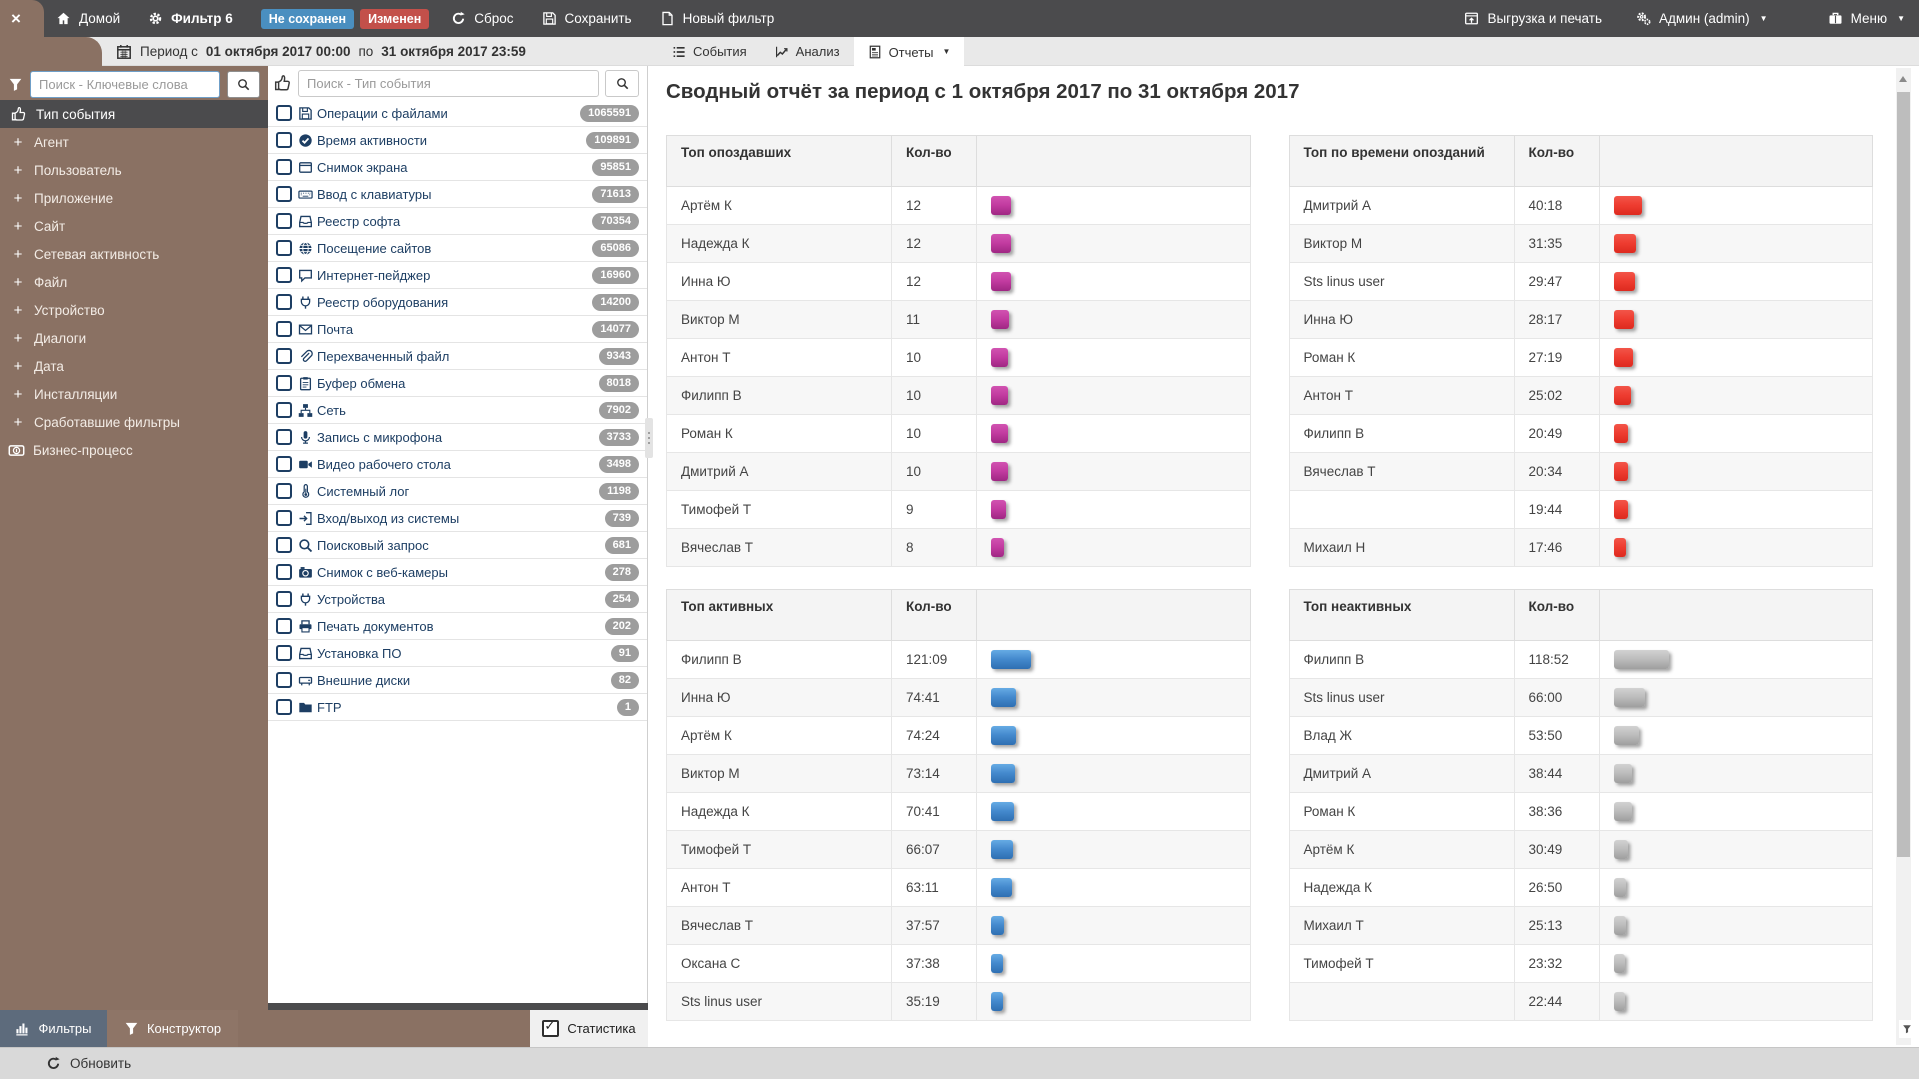 The height and width of the screenshot is (1079, 1919). Describe the element at coordinates (457, 518) in the screenshot. I see `event-type-row: Вход/выход из системы 739` at that location.